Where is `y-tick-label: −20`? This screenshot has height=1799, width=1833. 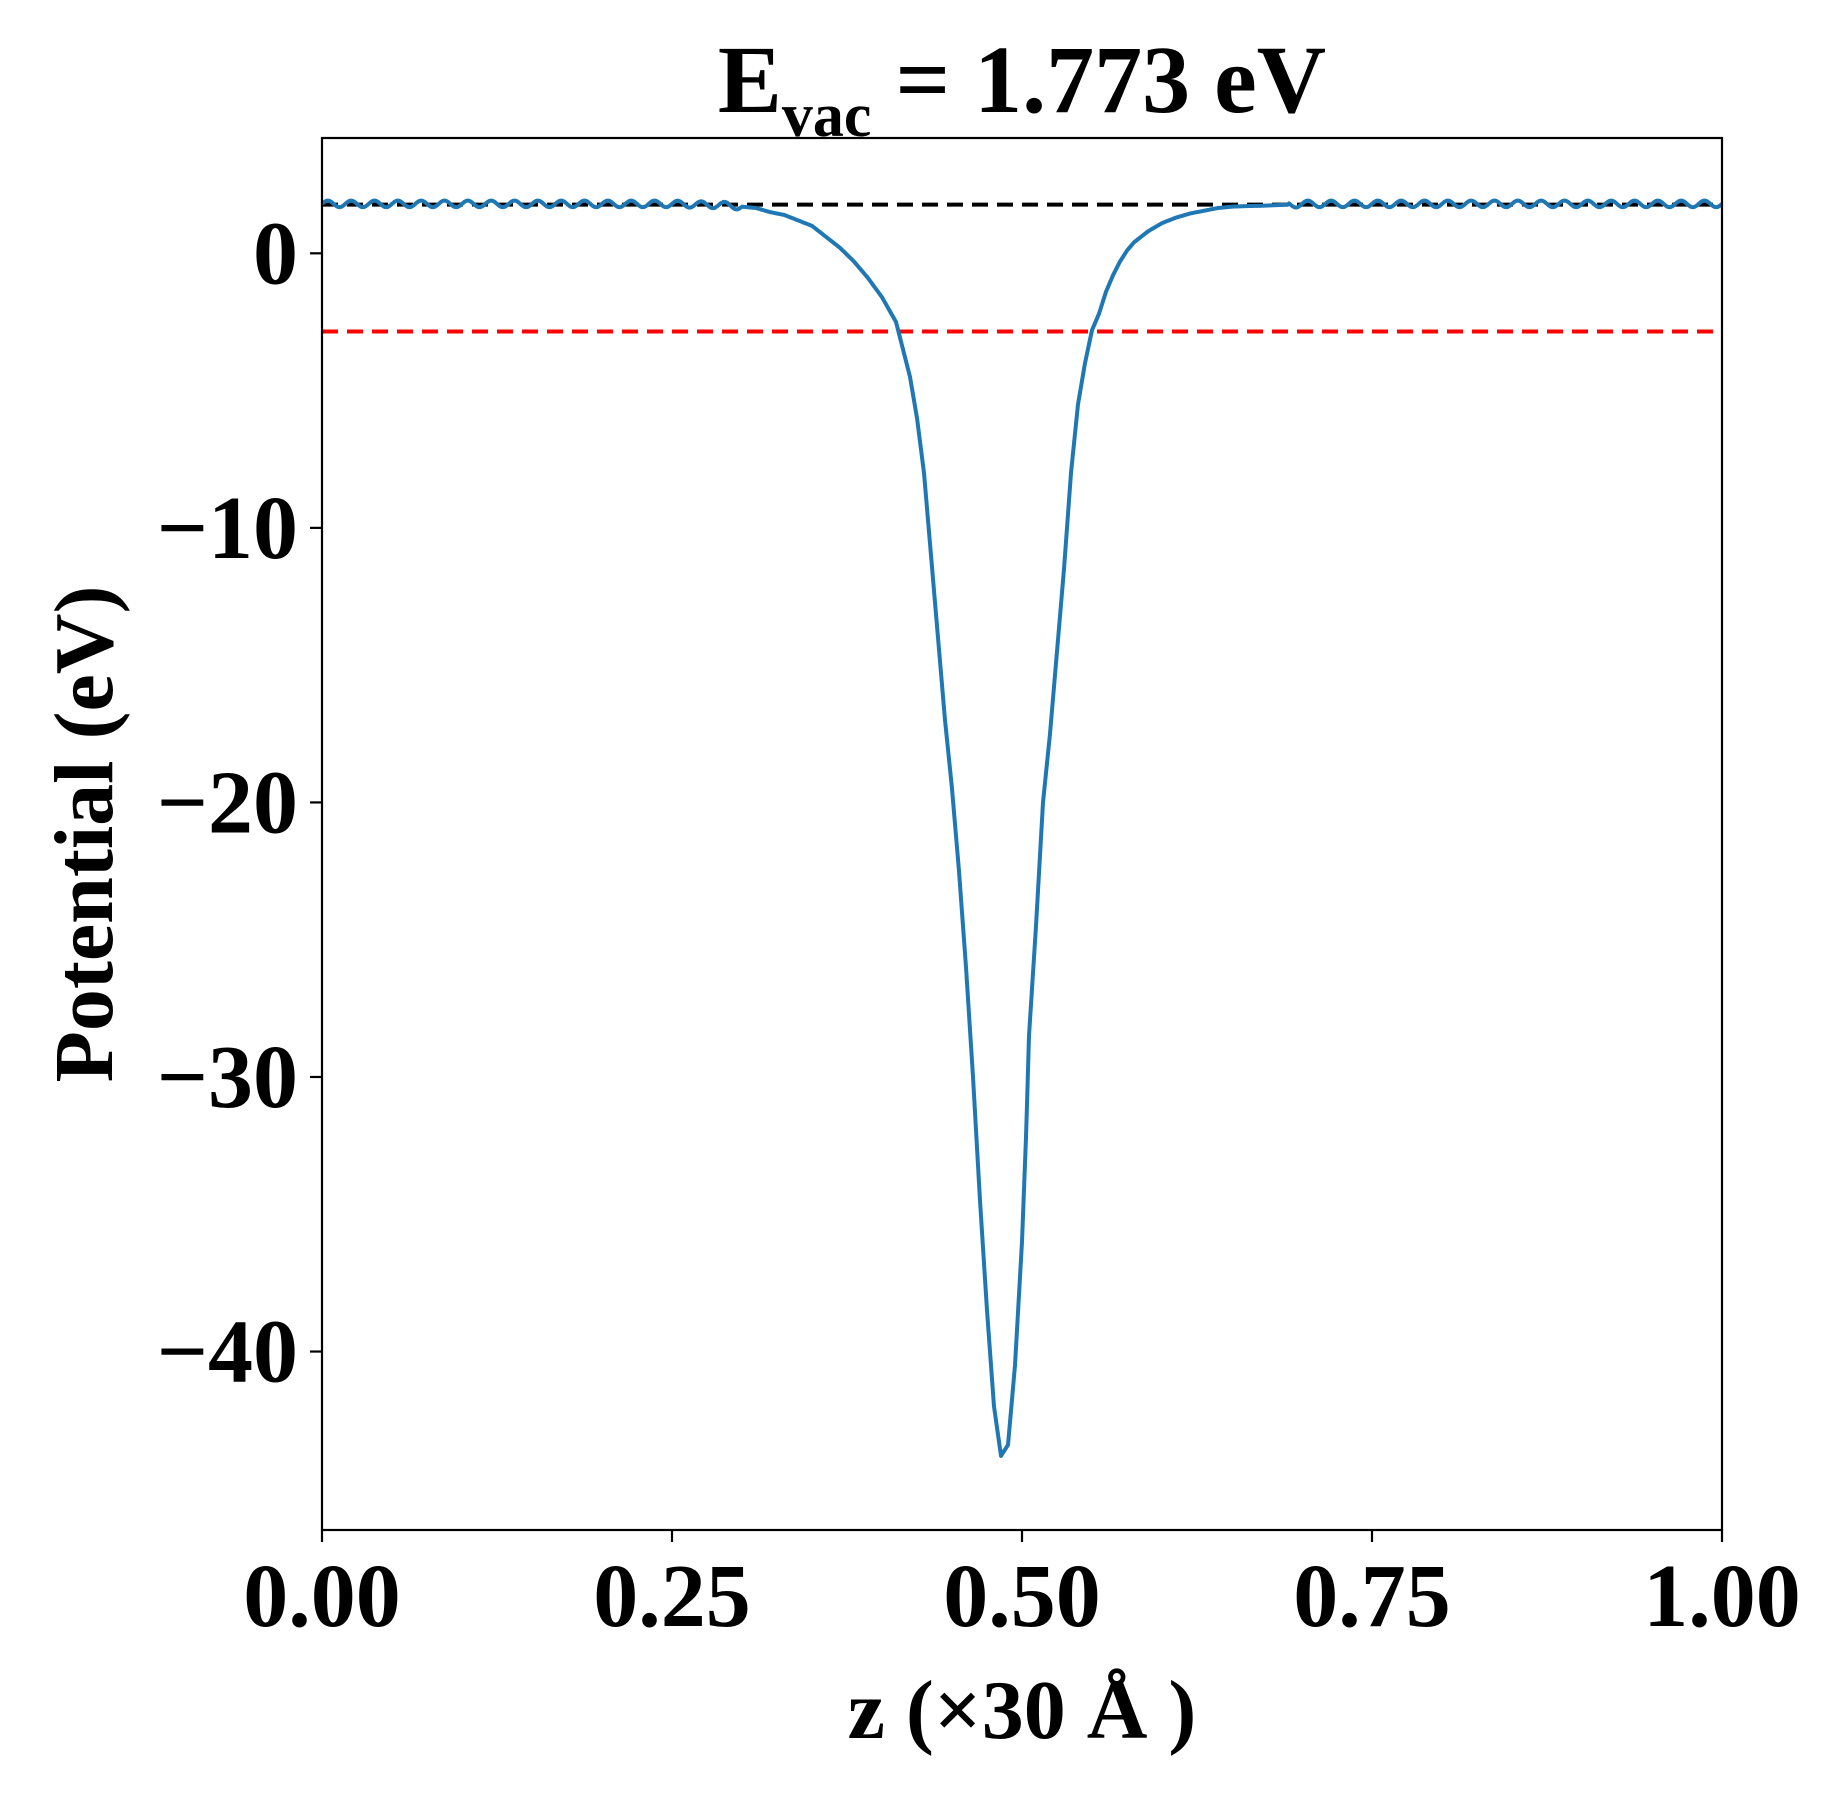 y-tick-label: −20 is located at coordinates (227, 802).